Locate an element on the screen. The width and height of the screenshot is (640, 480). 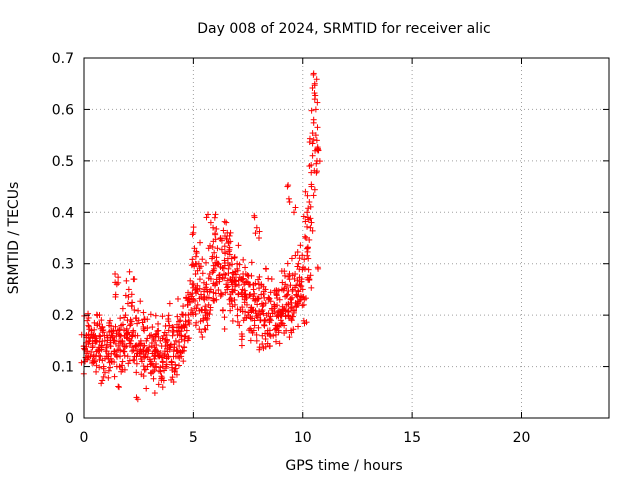
y-tick-label: 0.6 is located at coordinates (63, 110).